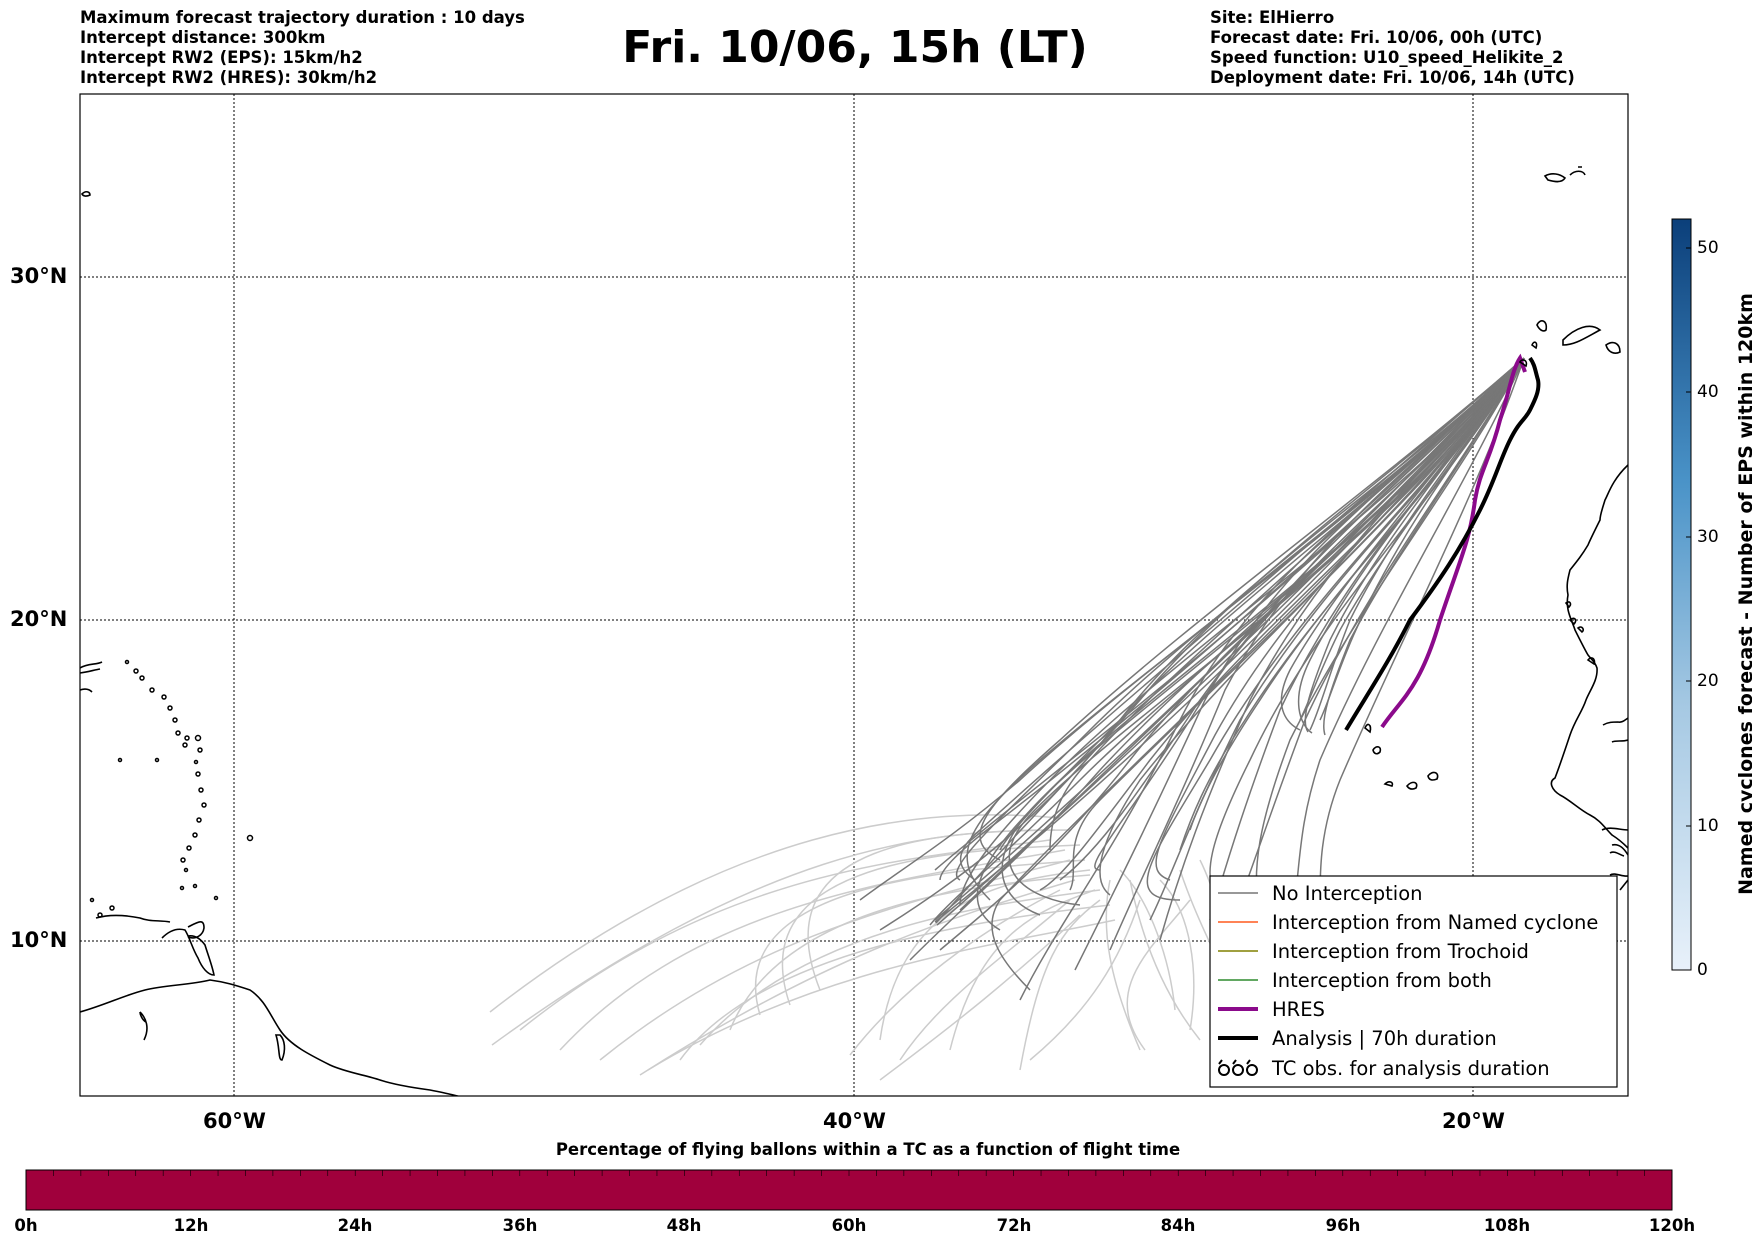 The image size is (1752, 1241). Describe the element at coordinates (234, 1121) in the screenshot. I see `lon-label-60w: 60°W` at that location.